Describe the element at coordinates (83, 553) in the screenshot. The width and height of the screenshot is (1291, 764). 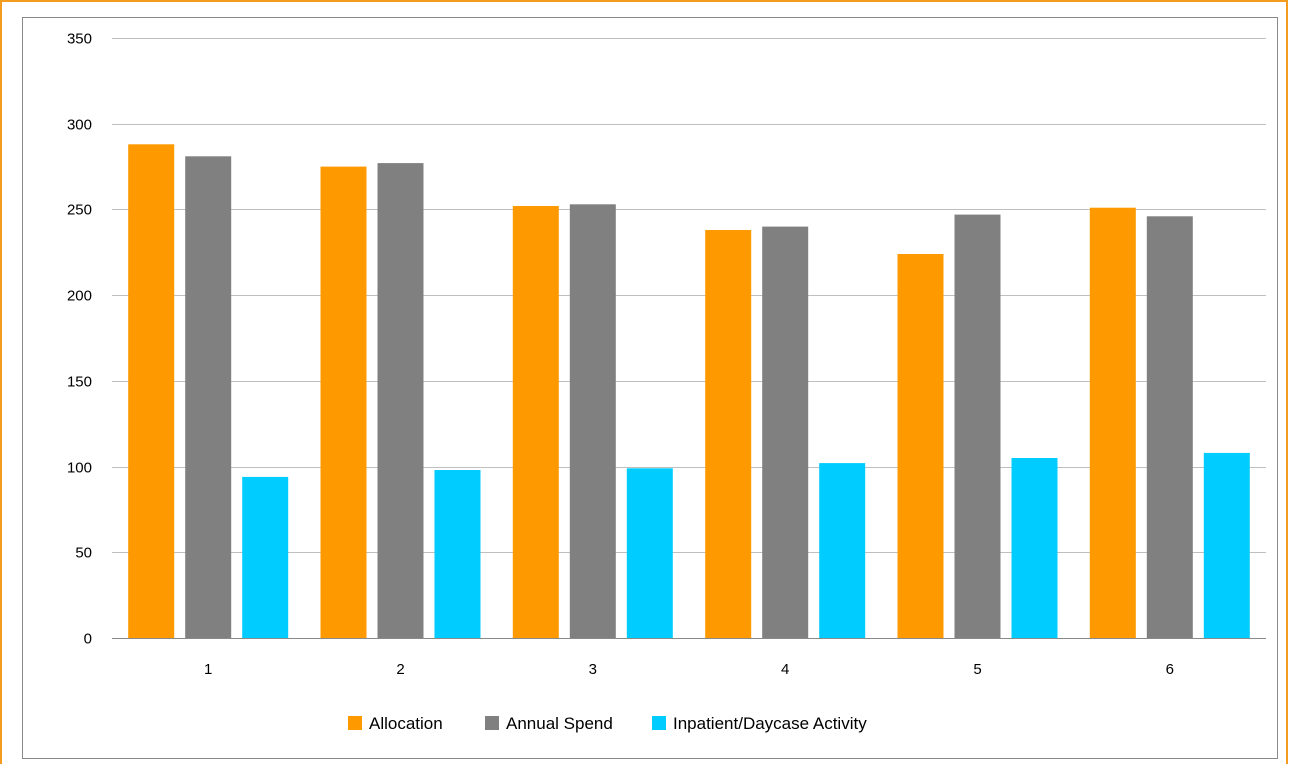
I see `y-tick-label: 50` at that location.